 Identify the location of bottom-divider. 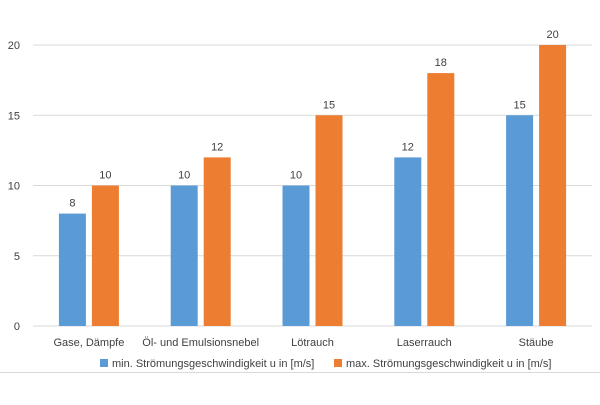
(300, 372).